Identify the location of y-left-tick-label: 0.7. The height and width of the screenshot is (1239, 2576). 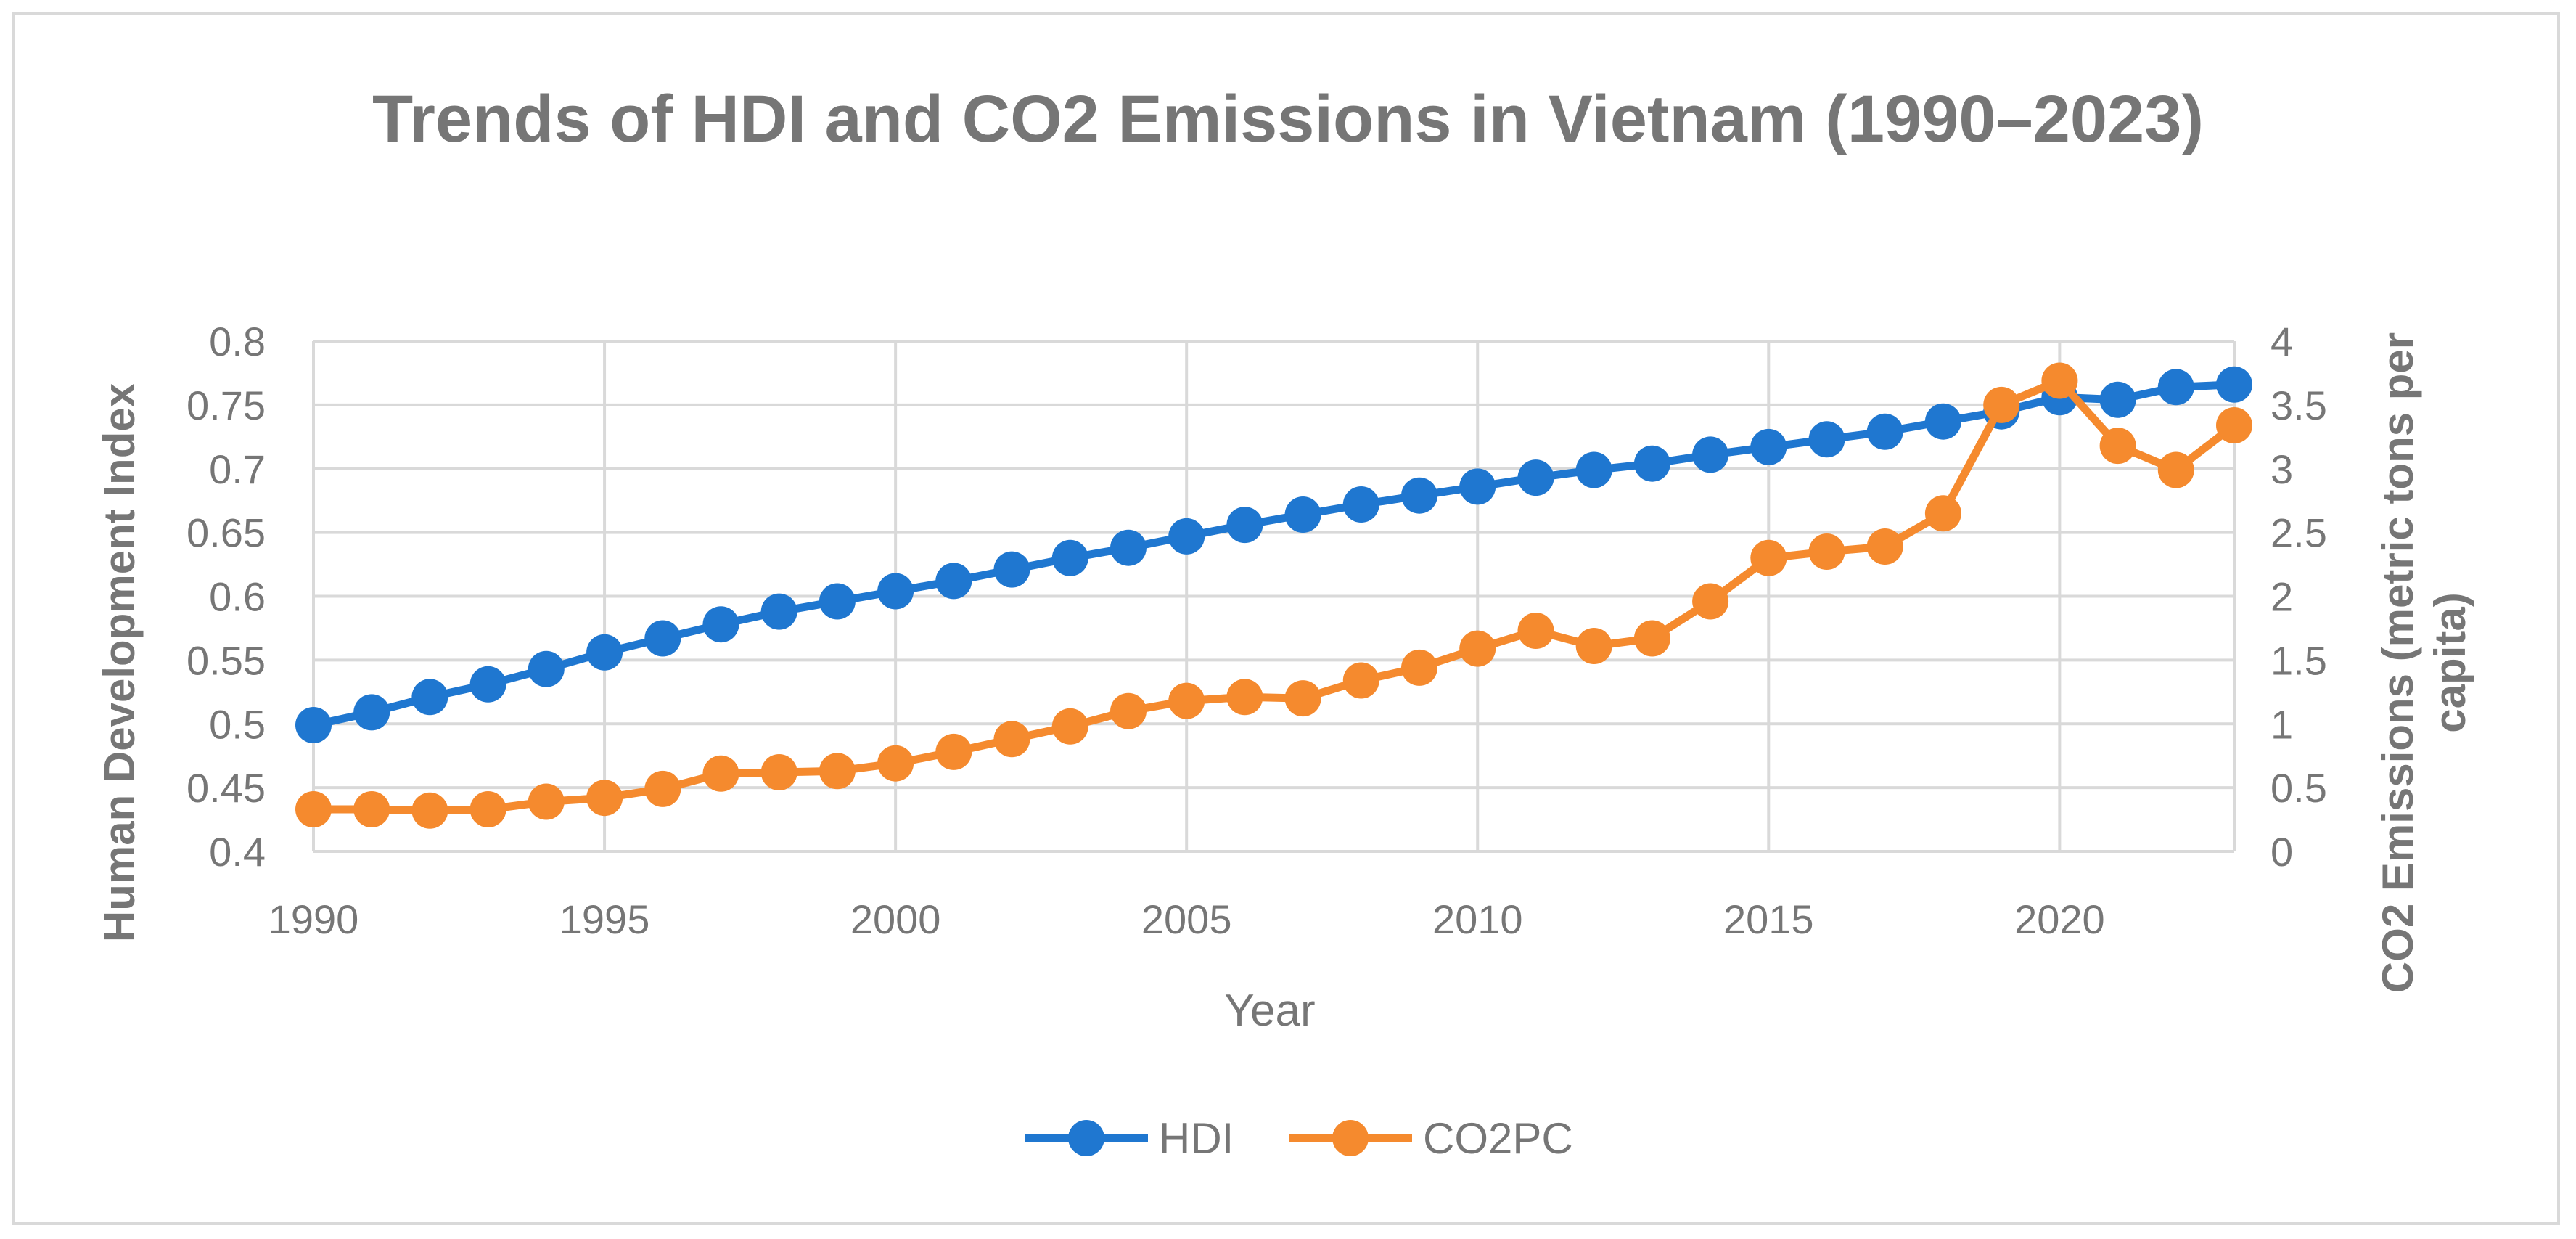
(237, 469).